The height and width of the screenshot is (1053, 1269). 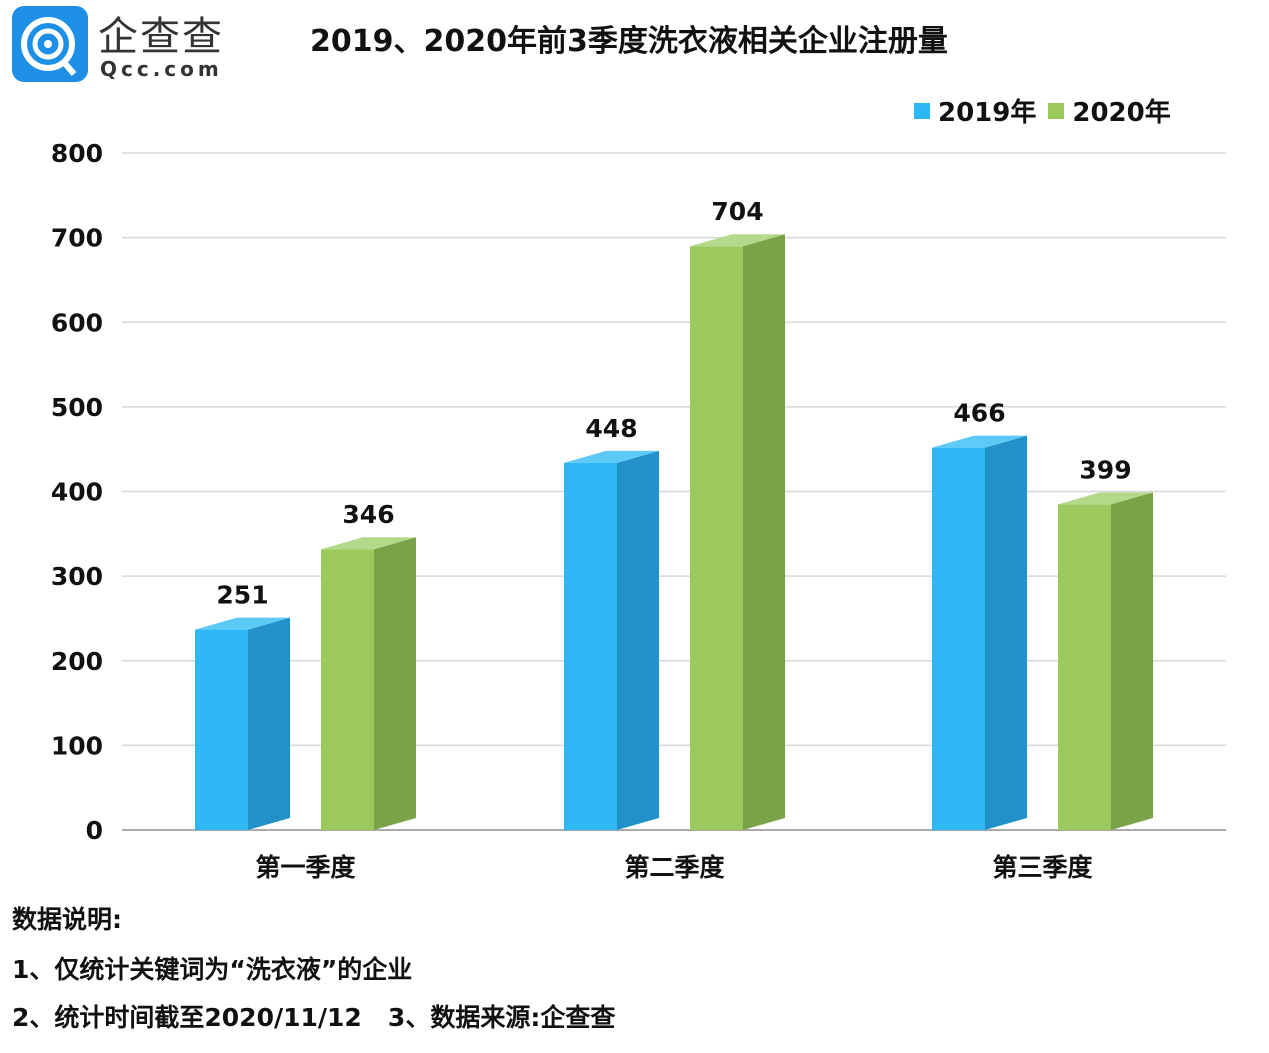 What do you see at coordinates (212, 969) in the screenshot?
I see `notes-line-1: 1、仅统计关键词为“洗衣液”的企业` at bounding box center [212, 969].